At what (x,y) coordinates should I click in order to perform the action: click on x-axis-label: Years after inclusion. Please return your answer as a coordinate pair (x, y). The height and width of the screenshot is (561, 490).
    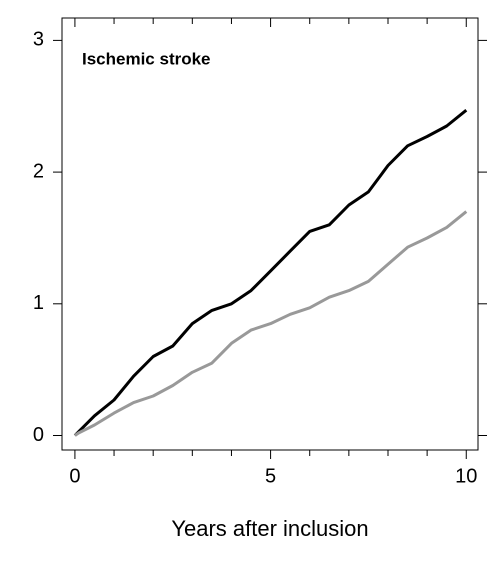
    Looking at the image, I should click on (269, 528).